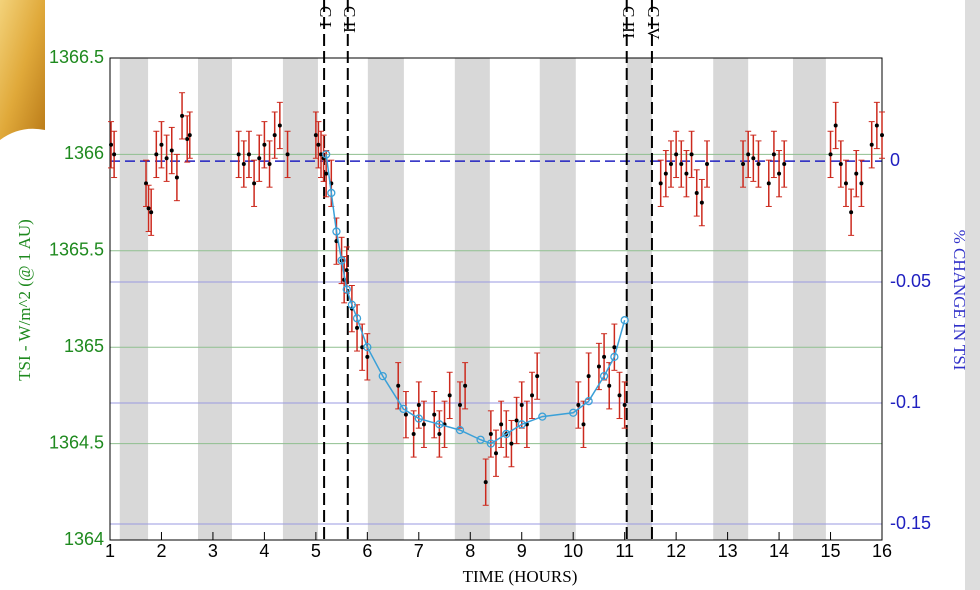 The height and width of the screenshot is (590, 980). I want to click on y2-axis-label: % CHANGE IN TSI, so click(959, 300).